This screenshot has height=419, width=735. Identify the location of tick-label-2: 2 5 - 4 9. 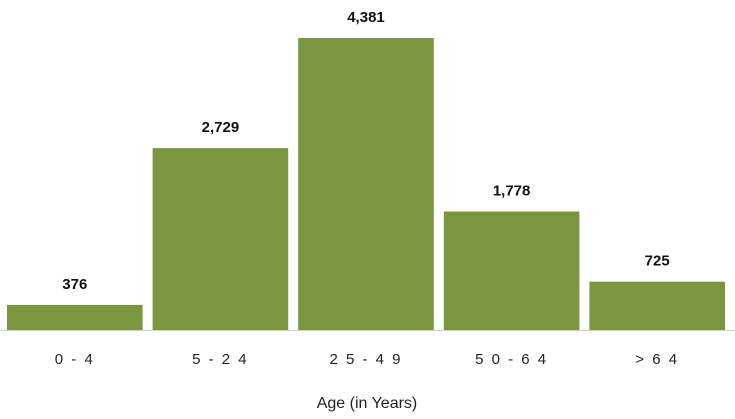
(365, 359).